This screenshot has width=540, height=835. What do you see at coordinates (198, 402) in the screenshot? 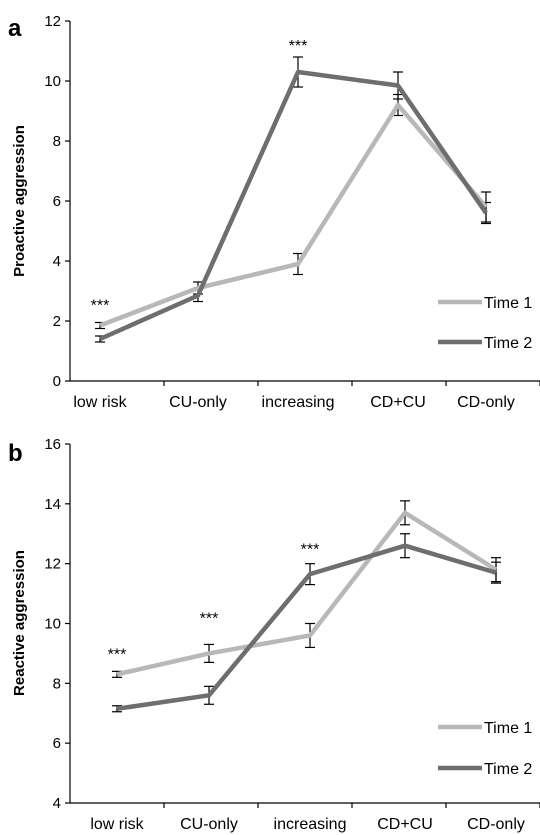
I see `panel-a-x-label: CU-only` at bounding box center [198, 402].